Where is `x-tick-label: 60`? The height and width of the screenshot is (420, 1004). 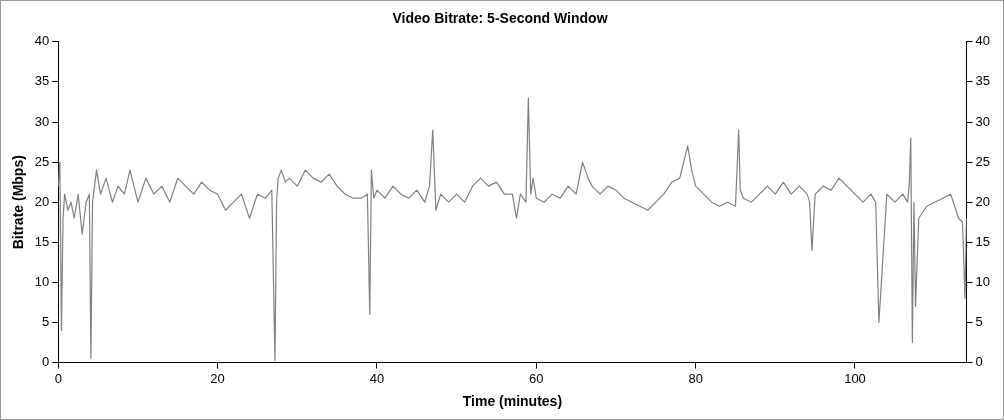
x-tick-label: 60 is located at coordinates (536, 378).